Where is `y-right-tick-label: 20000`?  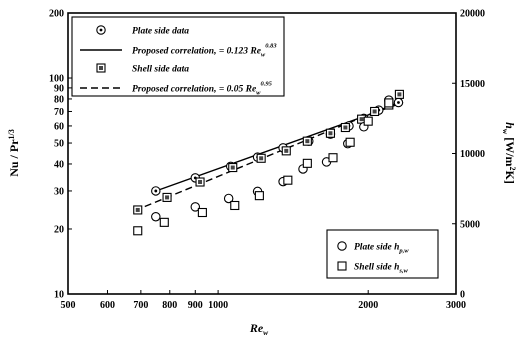
y-right-tick-label: 20000 is located at coordinates (472, 14).